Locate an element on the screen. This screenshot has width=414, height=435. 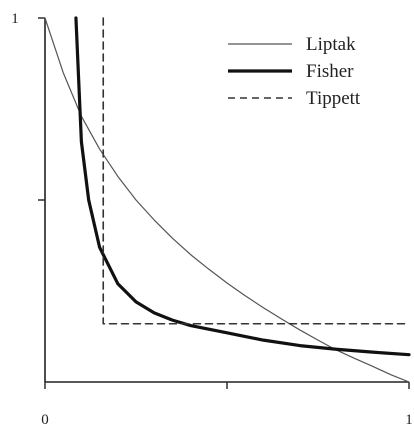
legend: Liptak Fisher Tippett is located at coordinates (294, 71).